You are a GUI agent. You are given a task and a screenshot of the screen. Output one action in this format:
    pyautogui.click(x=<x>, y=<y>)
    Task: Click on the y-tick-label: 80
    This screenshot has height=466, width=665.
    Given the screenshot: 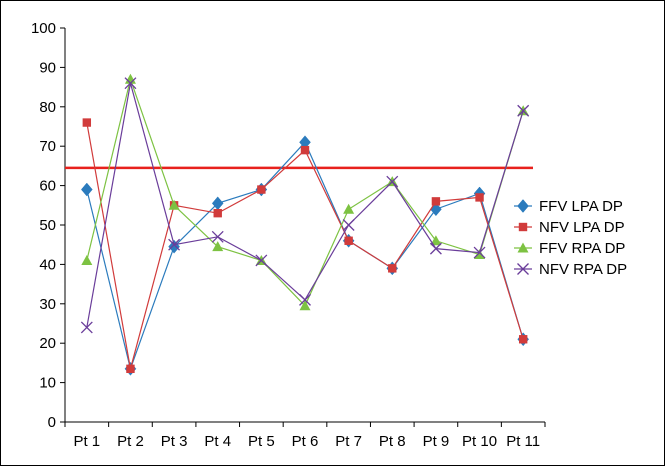 What is the action you would take?
    pyautogui.click(x=47, y=107)
    